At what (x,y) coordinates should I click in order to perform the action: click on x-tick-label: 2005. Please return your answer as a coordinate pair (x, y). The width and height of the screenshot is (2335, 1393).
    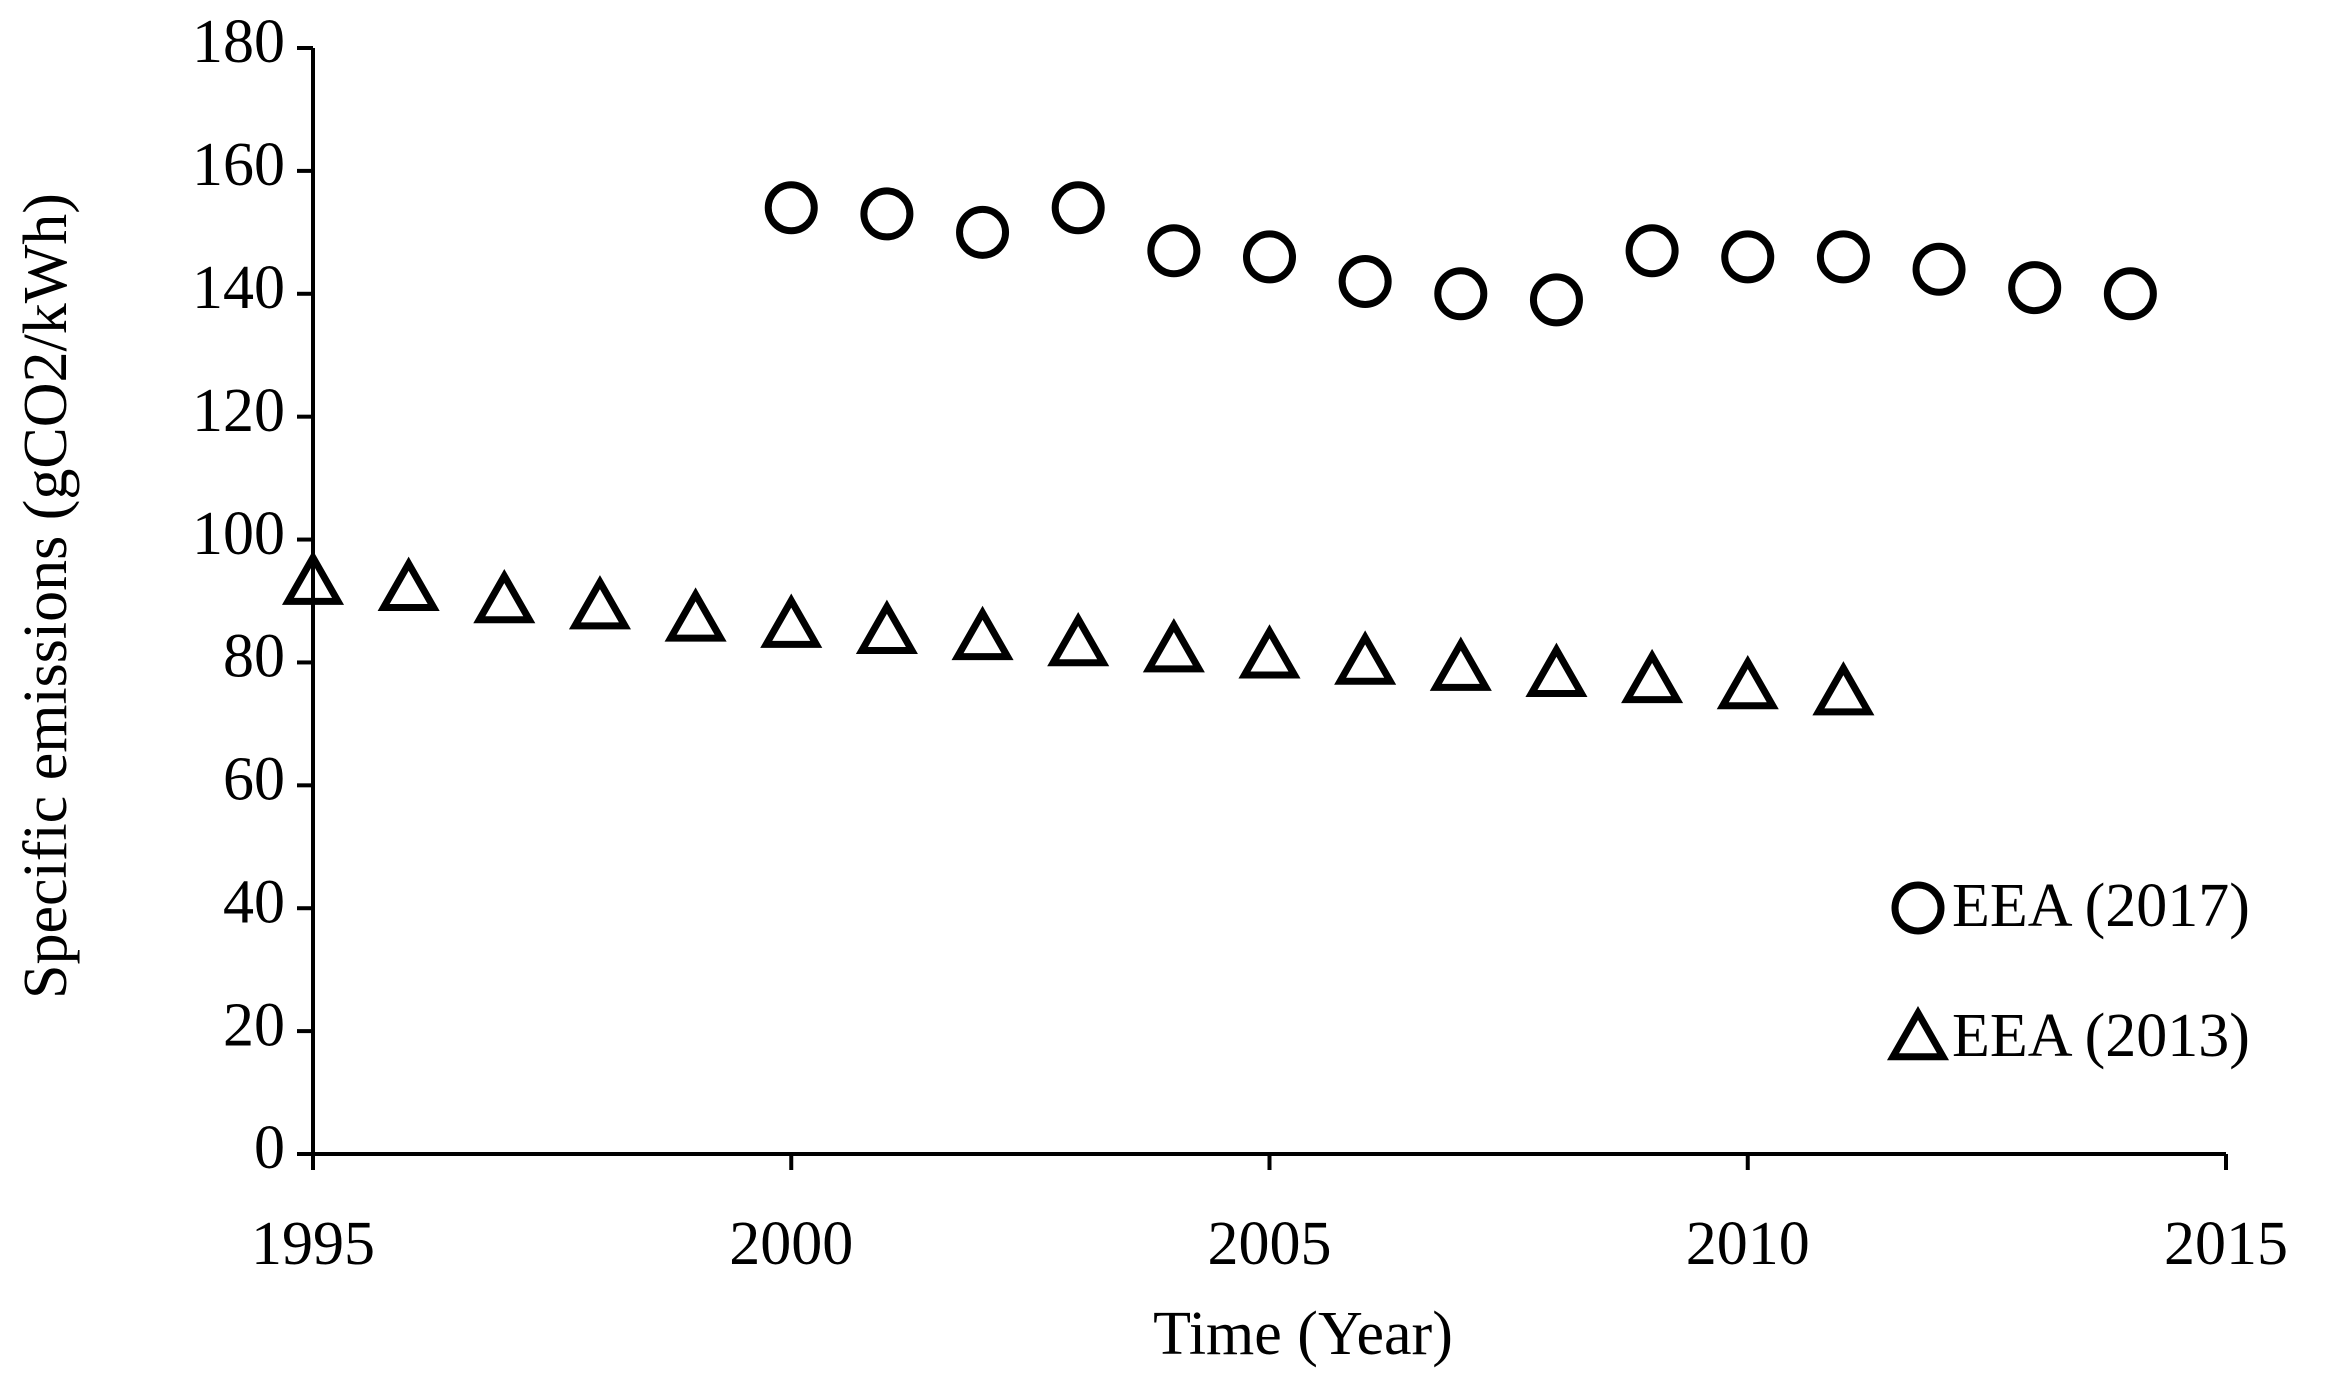
    Looking at the image, I should click on (1270, 1244).